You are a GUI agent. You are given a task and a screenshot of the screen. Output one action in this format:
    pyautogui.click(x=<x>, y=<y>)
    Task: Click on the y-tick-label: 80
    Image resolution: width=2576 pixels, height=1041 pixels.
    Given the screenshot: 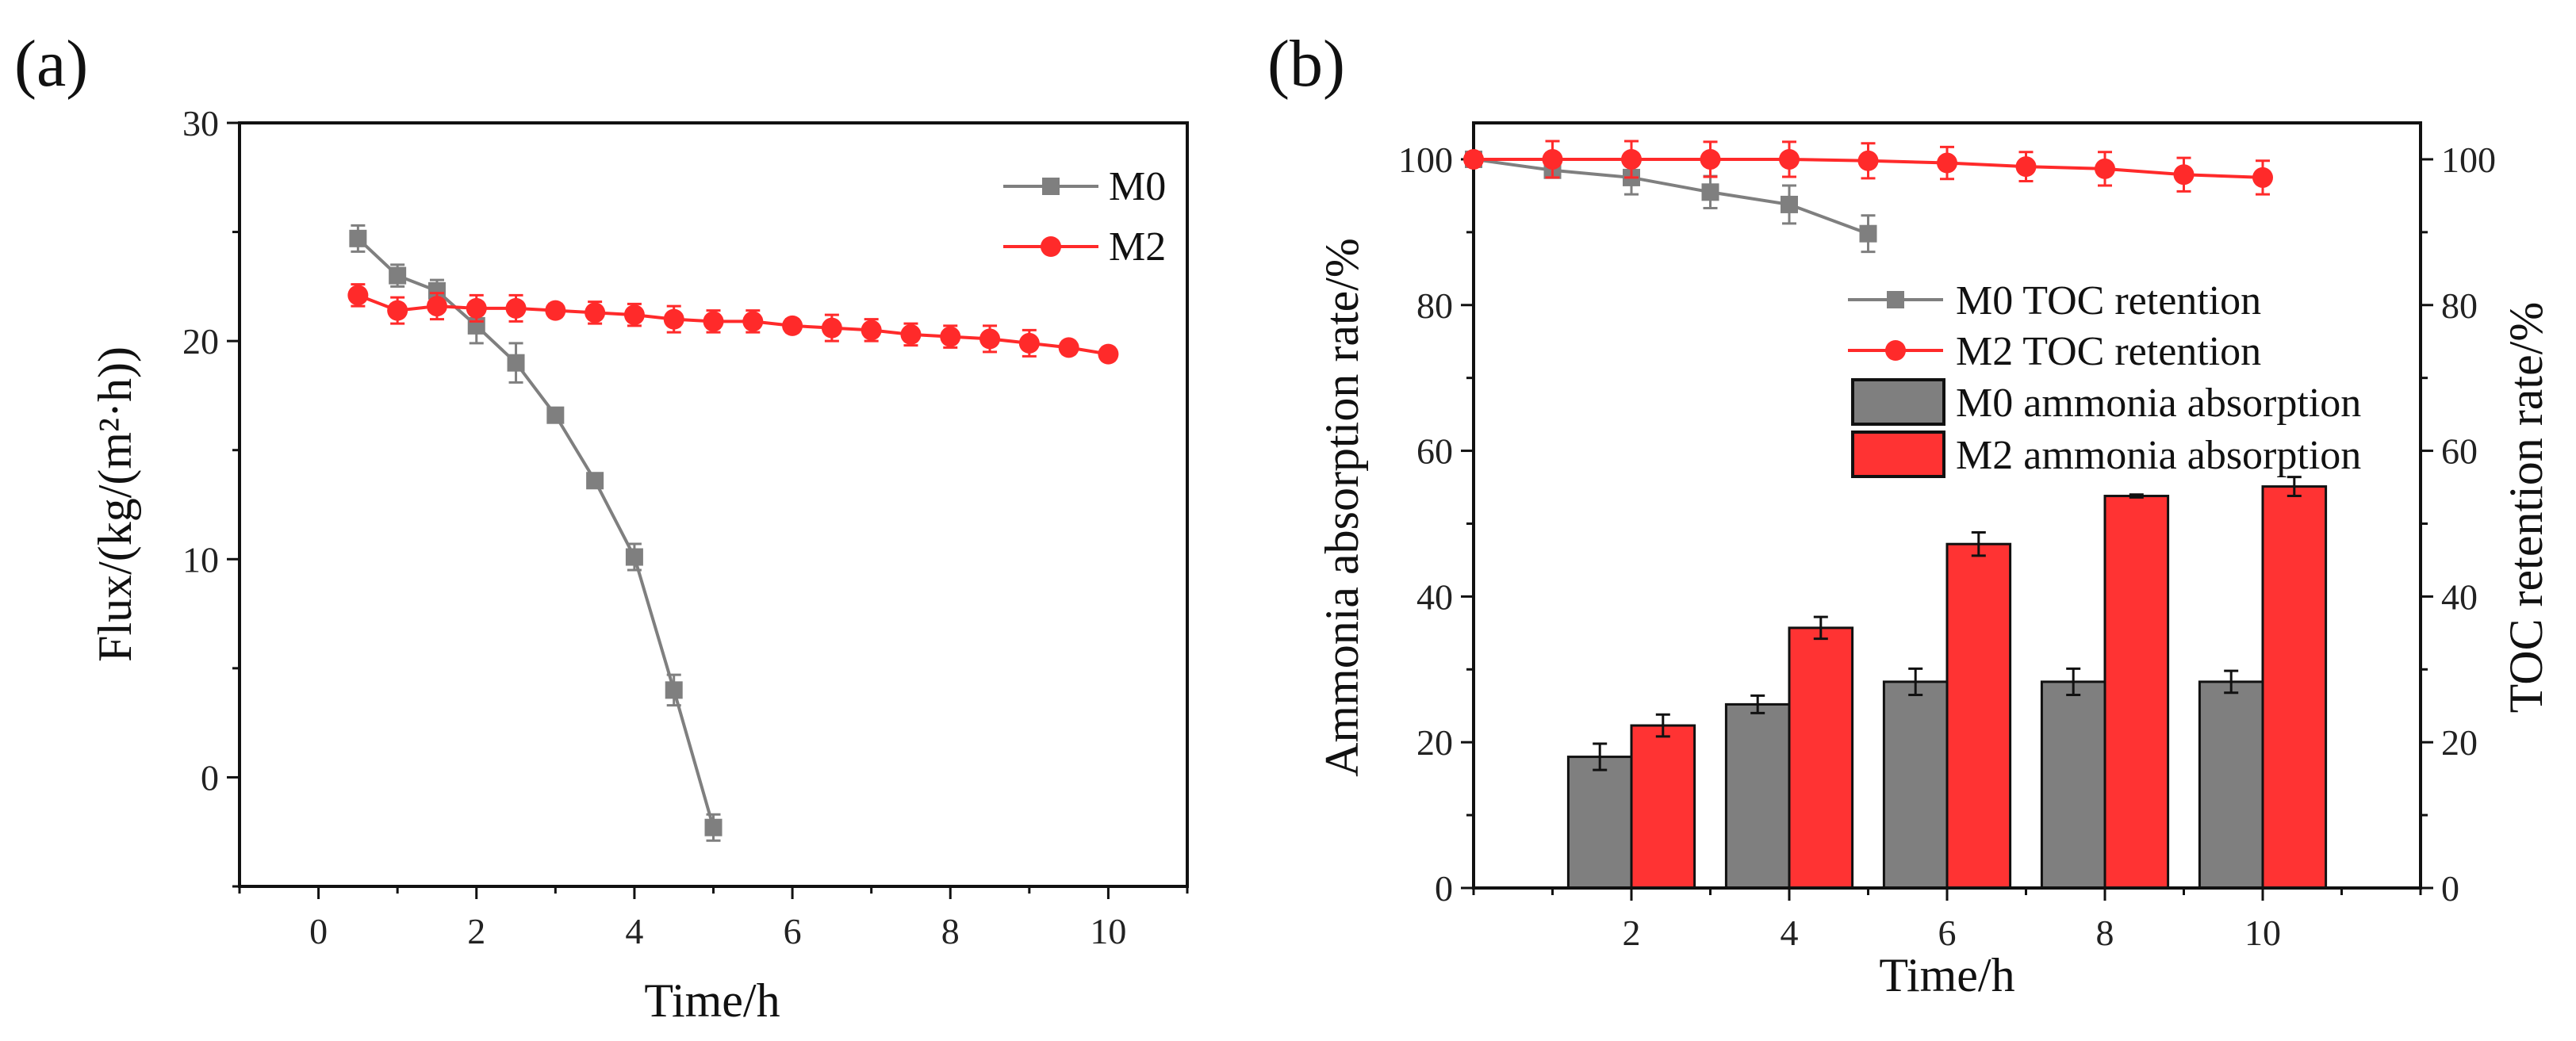 What is the action you would take?
    pyautogui.click(x=1435, y=305)
    